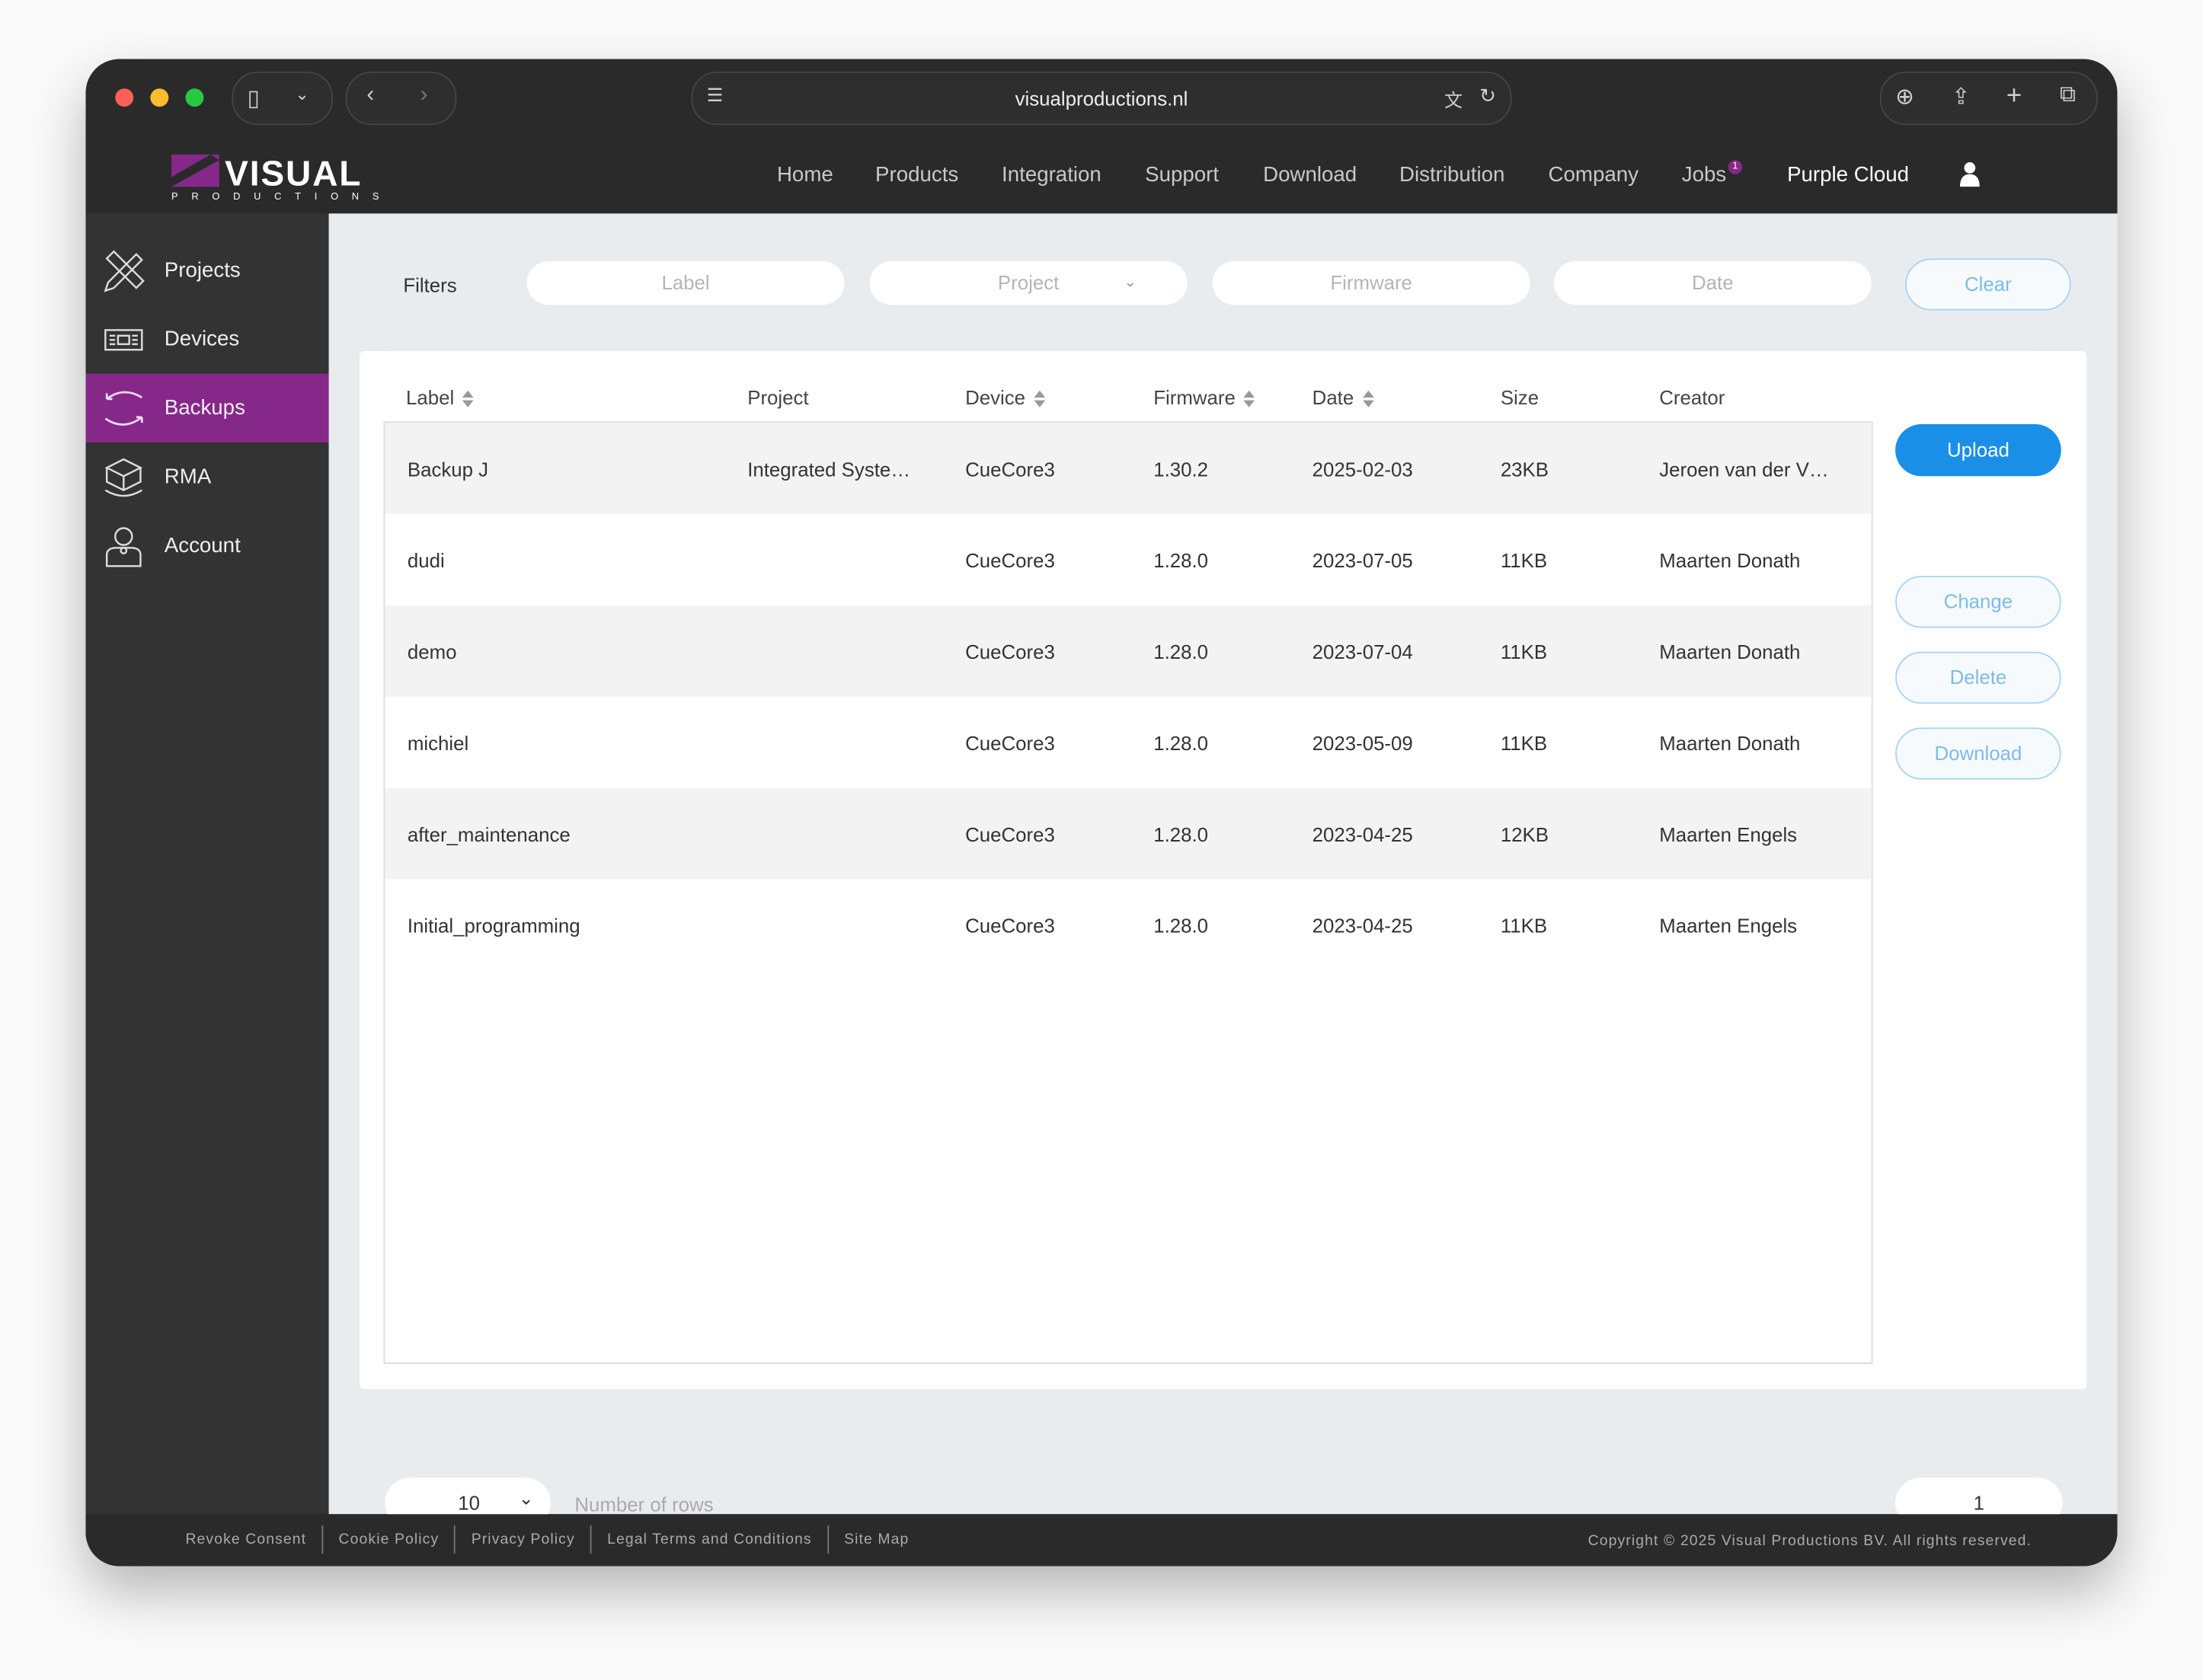 This screenshot has width=2203, height=1680. I want to click on forward-icon: ›, so click(424, 94).